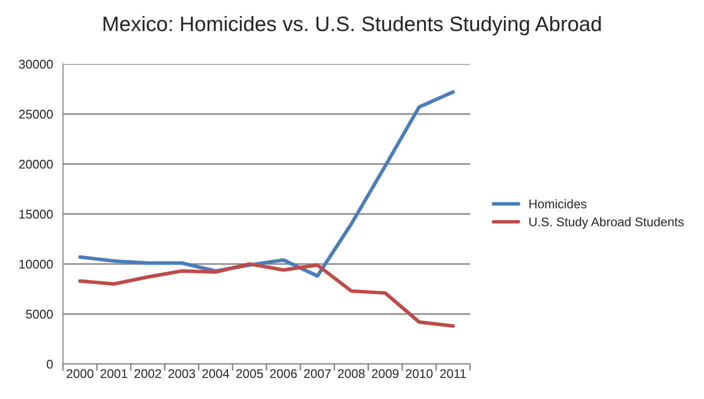  Describe the element at coordinates (39, 314) in the screenshot. I see `y-tick-label: 5000` at that location.